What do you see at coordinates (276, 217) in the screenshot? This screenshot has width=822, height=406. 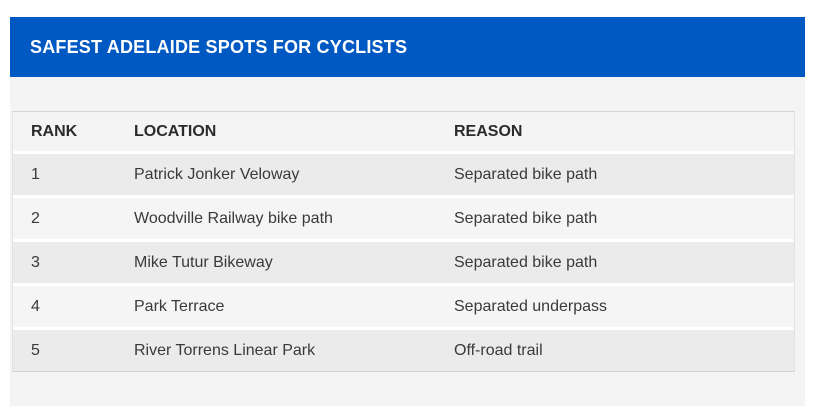 I see `cell-location: Woodville Railway bike path` at bounding box center [276, 217].